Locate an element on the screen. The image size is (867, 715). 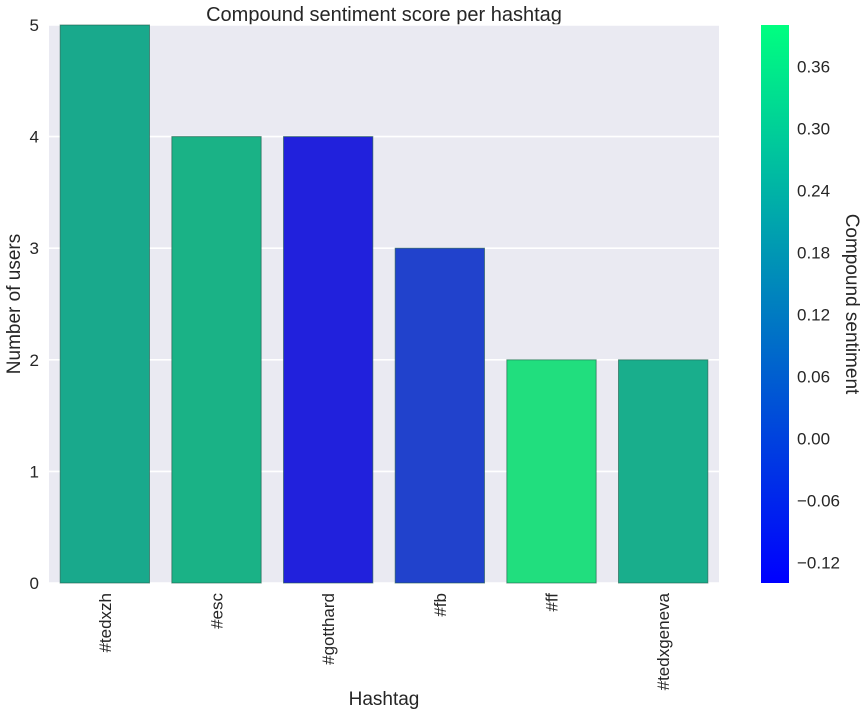
x-tick-label: #fb is located at coordinates (440, 605).